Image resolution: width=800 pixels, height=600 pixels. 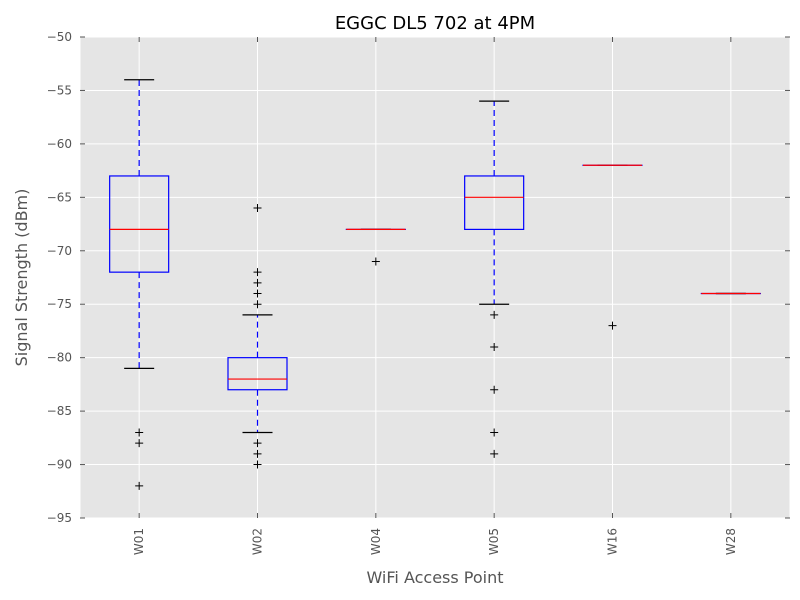 What do you see at coordinates (731, 541) in the screenshot?
I see `x-tick-label: W28` at bounding box center [731, 541].